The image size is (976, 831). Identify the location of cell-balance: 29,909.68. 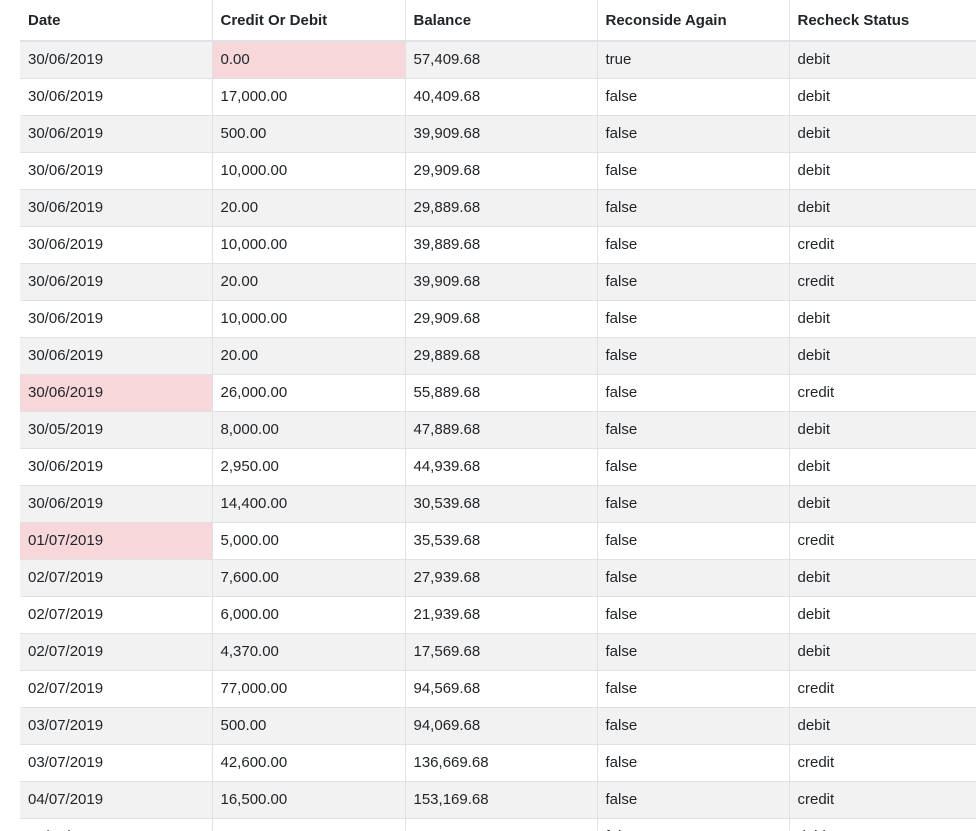
(501, 171).